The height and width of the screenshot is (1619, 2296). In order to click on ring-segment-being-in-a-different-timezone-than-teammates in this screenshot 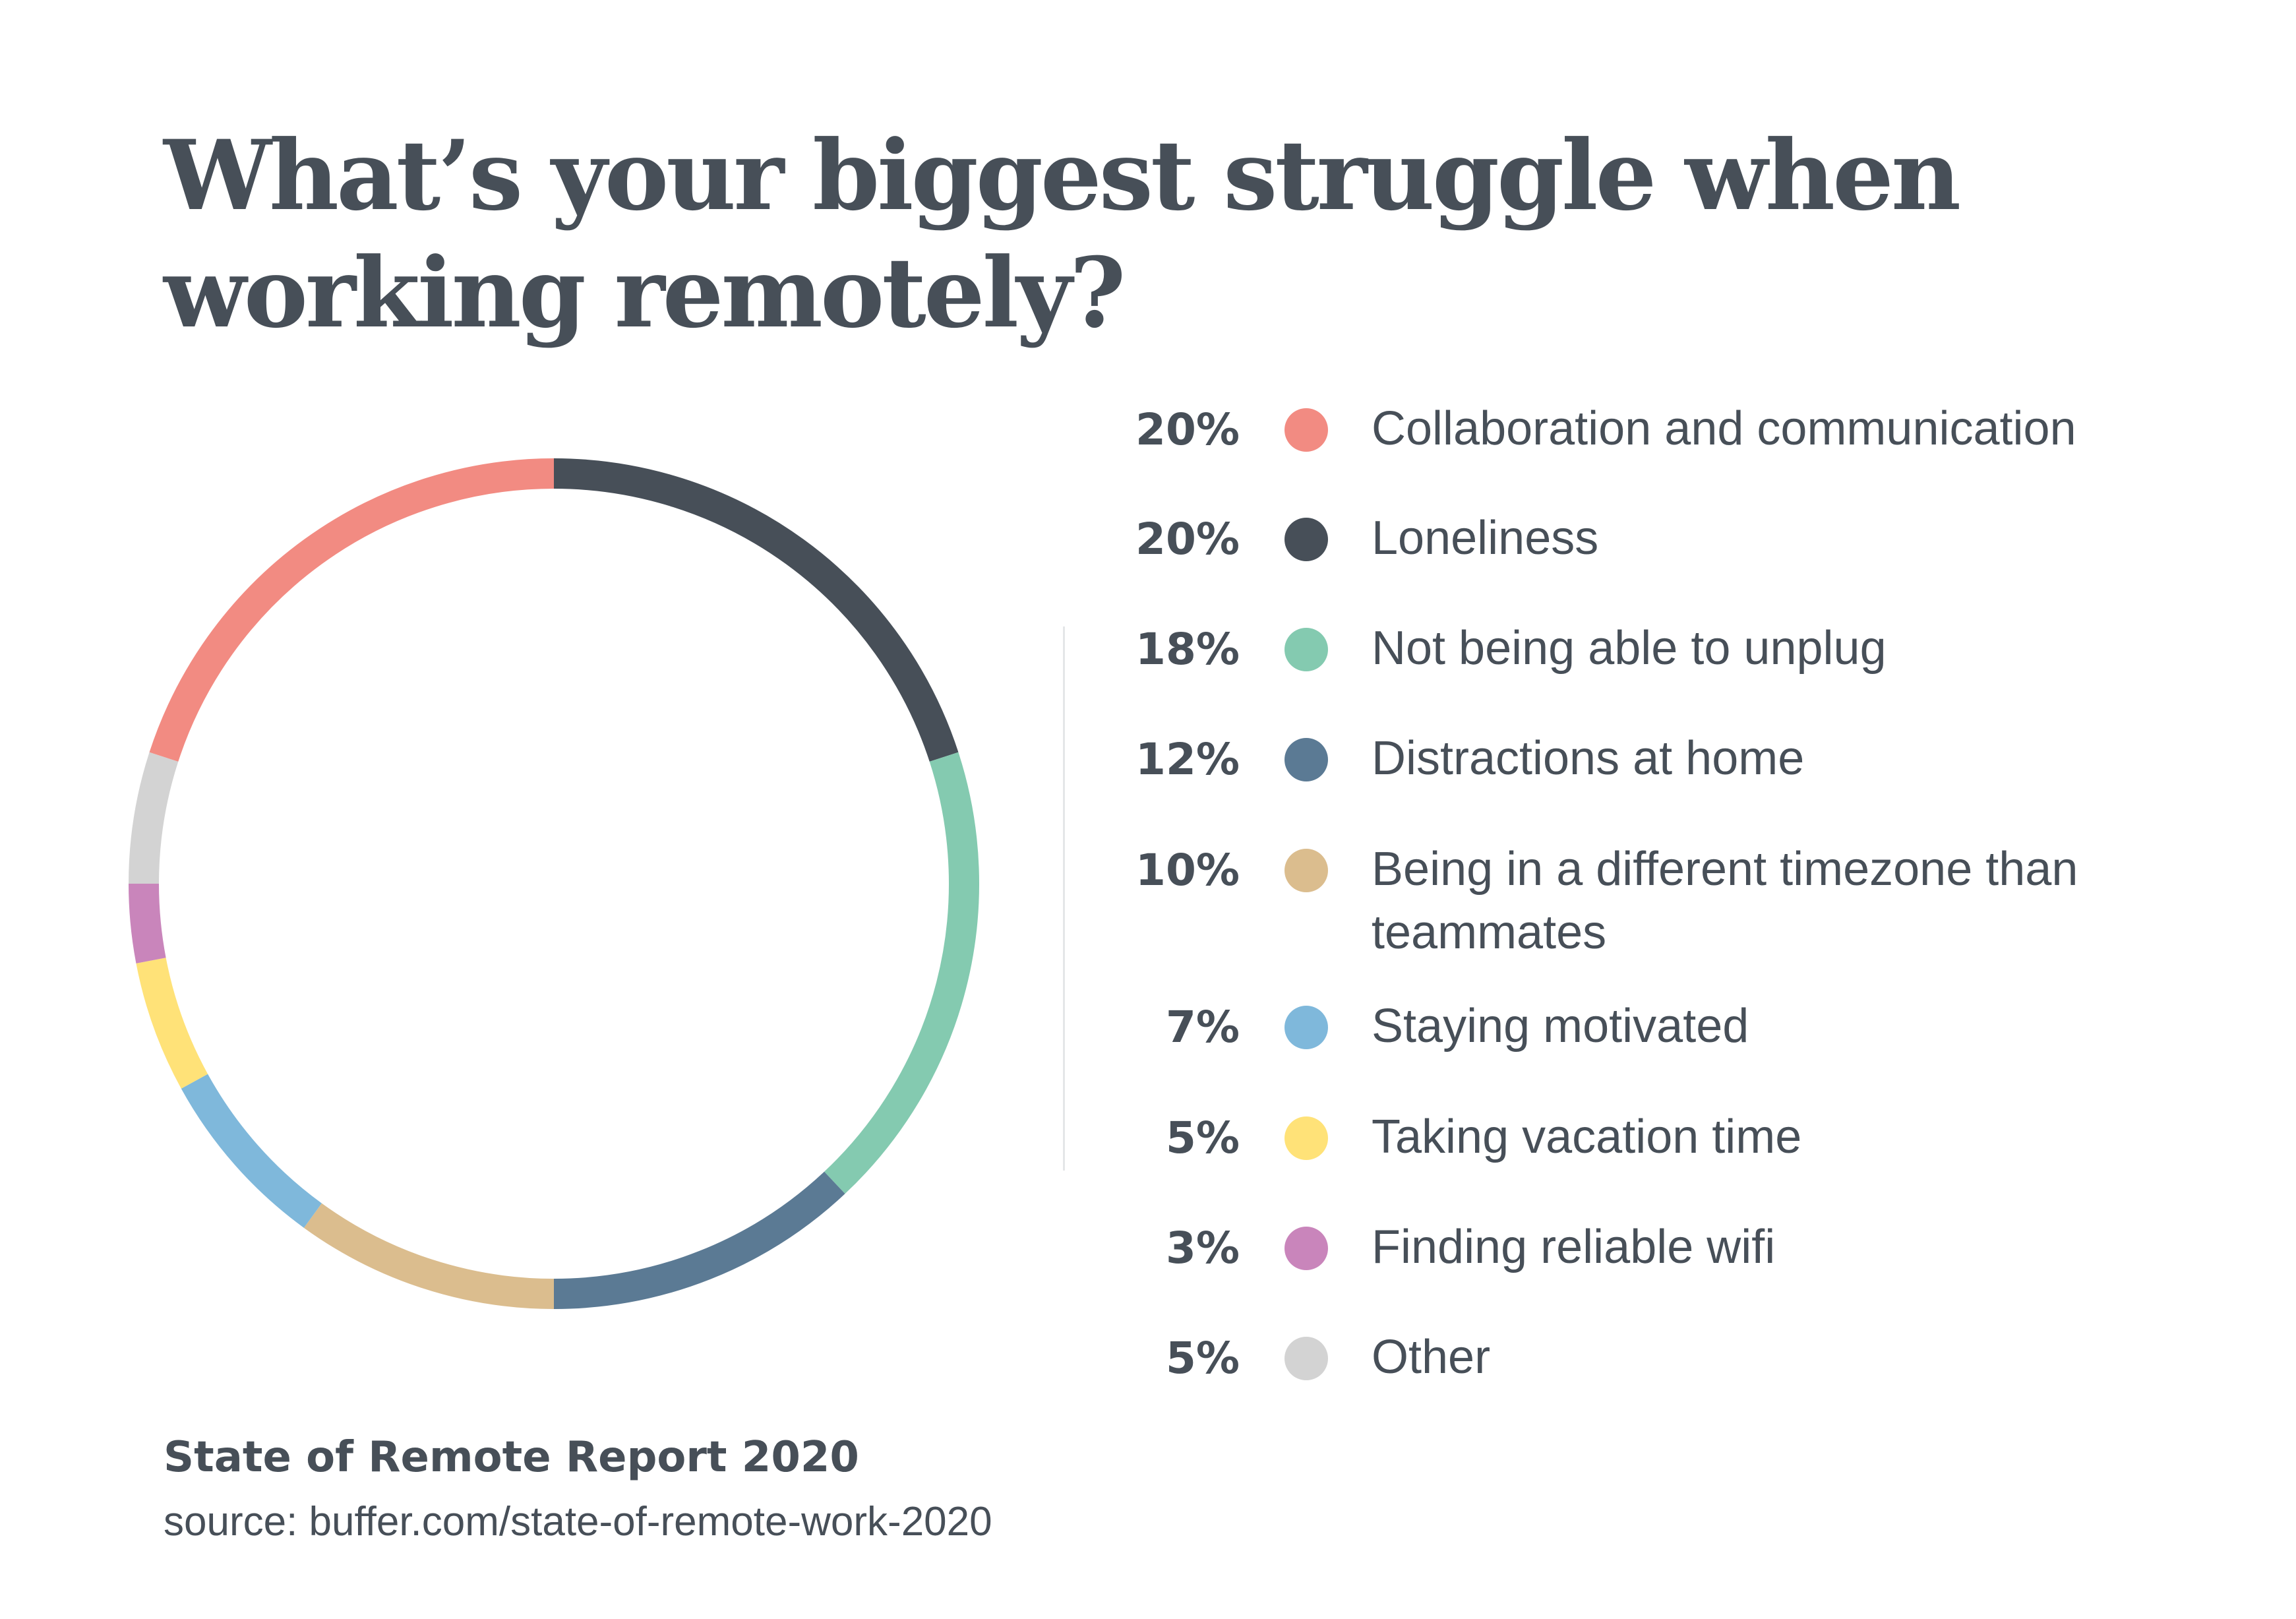, I will do `click(429, 1256)`.